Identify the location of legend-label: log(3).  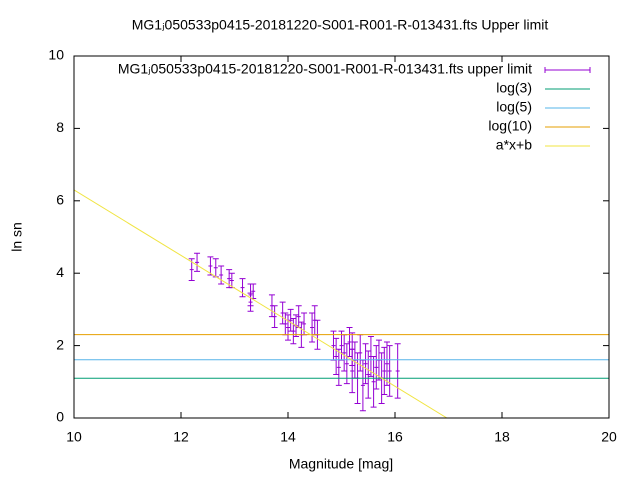
(514, 88).